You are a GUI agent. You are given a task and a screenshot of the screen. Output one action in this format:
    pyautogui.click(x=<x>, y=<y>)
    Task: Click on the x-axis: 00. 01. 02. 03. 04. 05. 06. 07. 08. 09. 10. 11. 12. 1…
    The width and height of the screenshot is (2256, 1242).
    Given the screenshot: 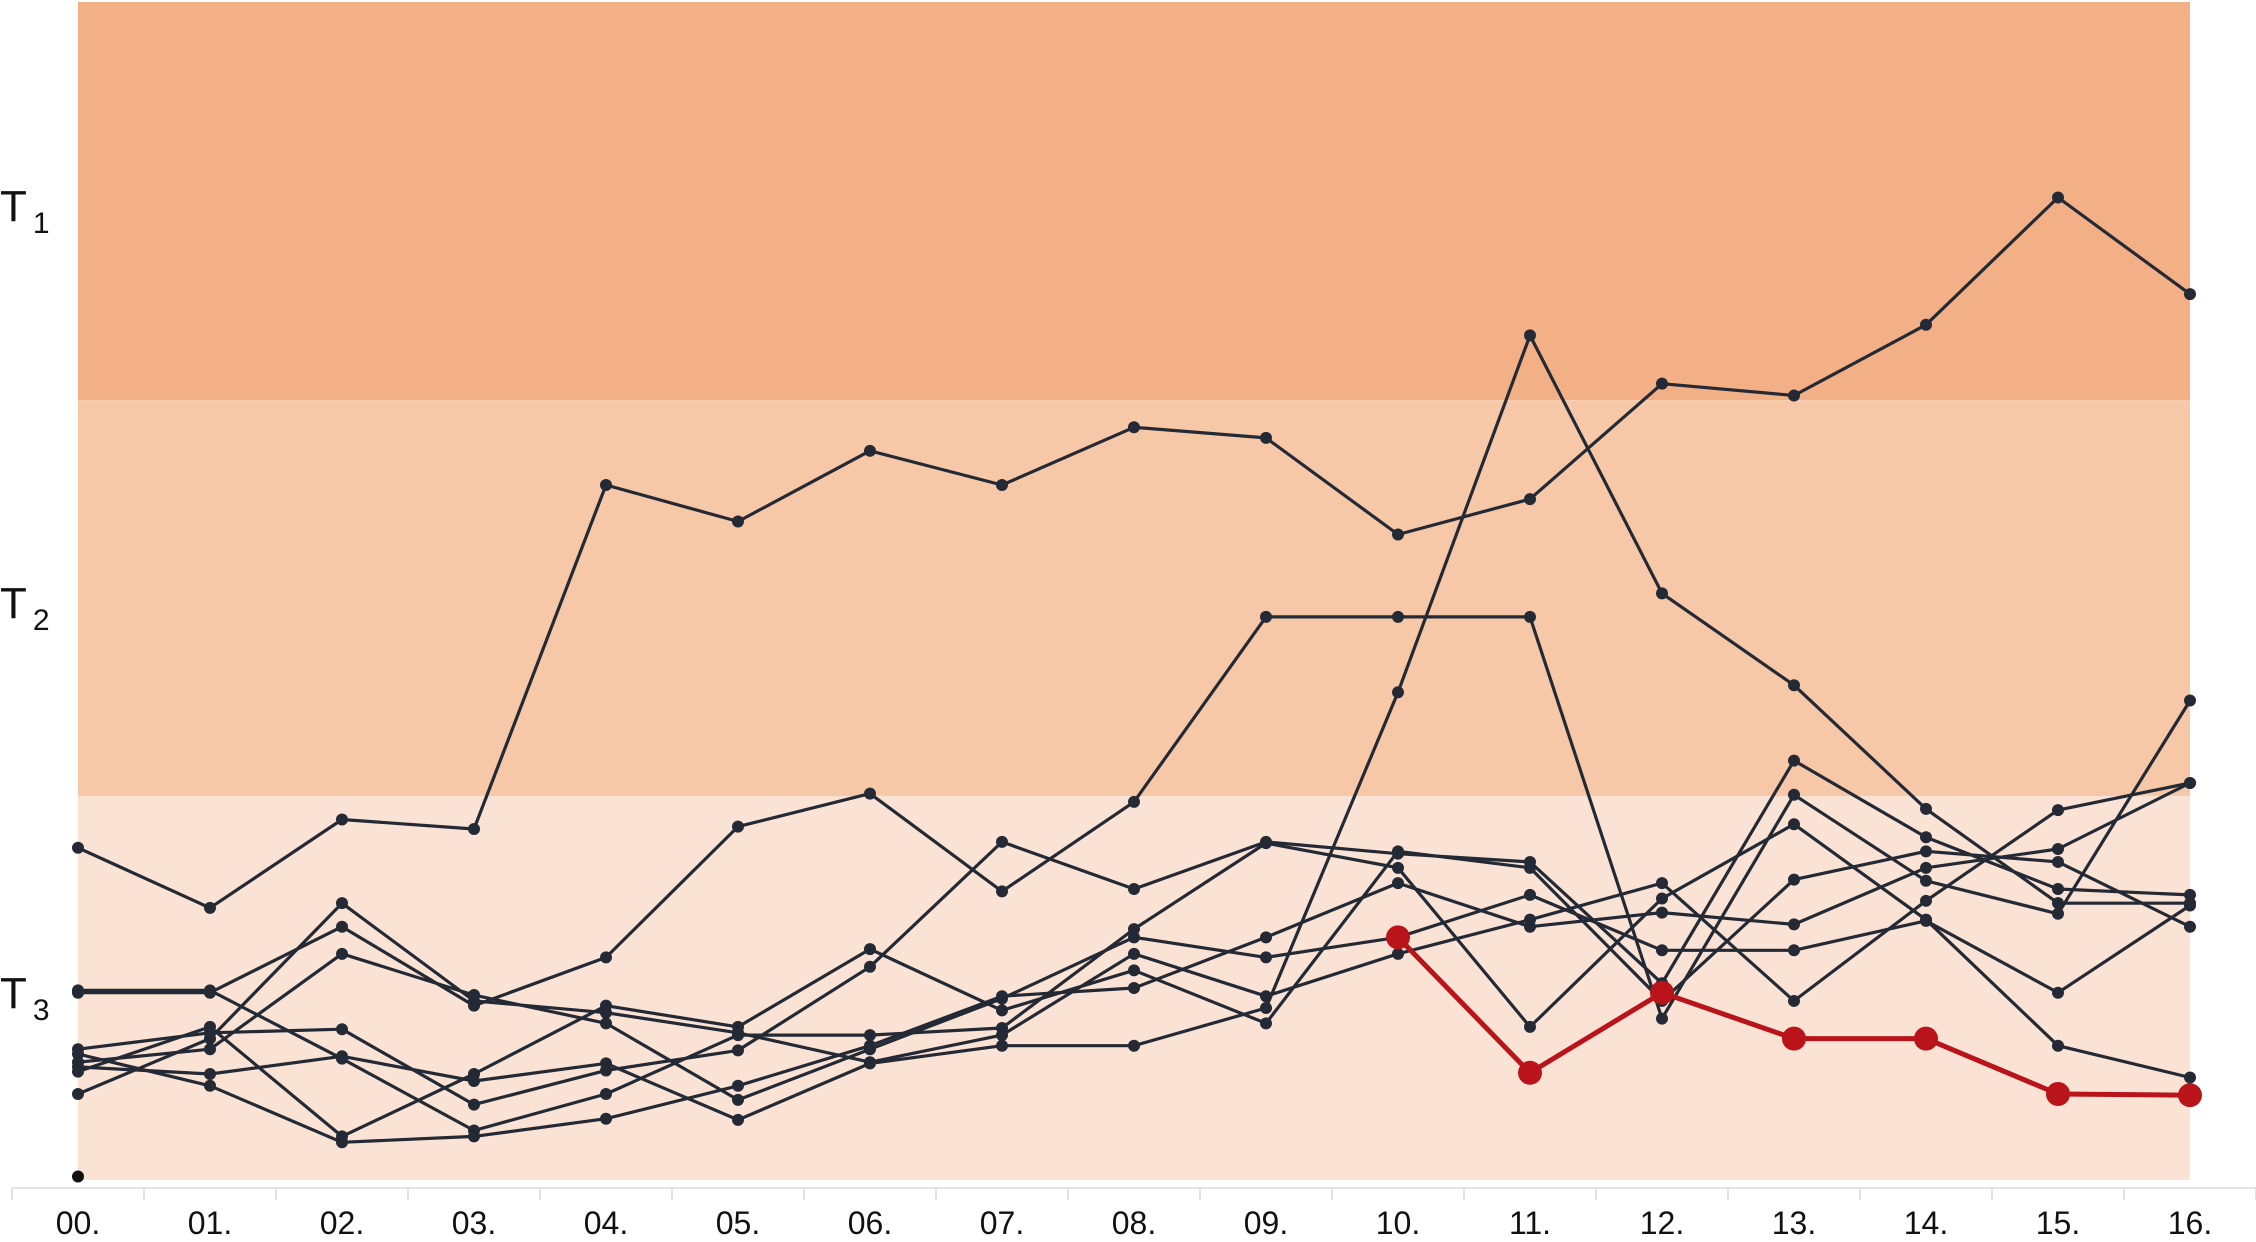 What is the action you would take?
    pyautogui.click(x=1133, y=1214)
    